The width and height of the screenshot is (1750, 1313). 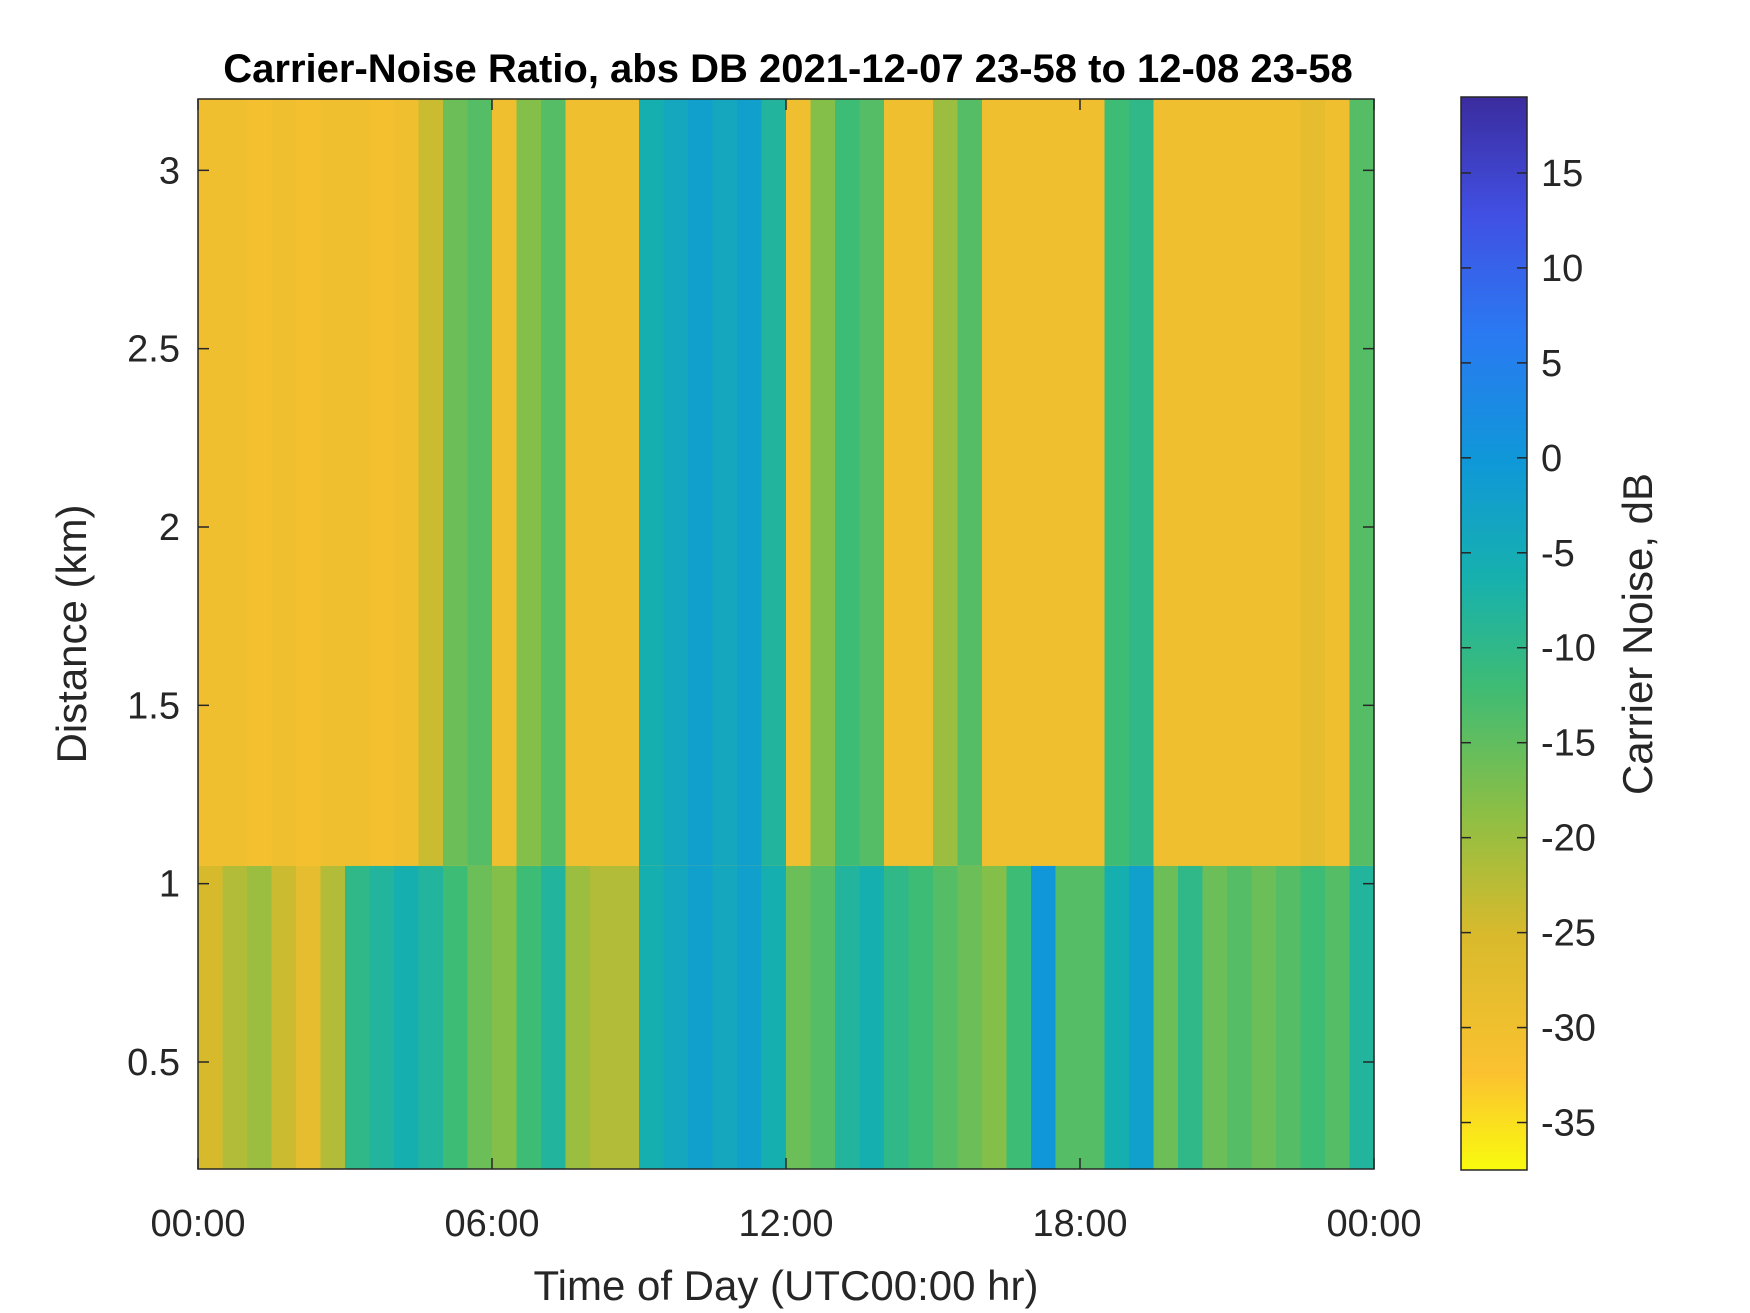 What do you see at coordinates (1494, 633) in the screenshot?
I see `colorbar-gradient` at bounding box center [1494, 633].